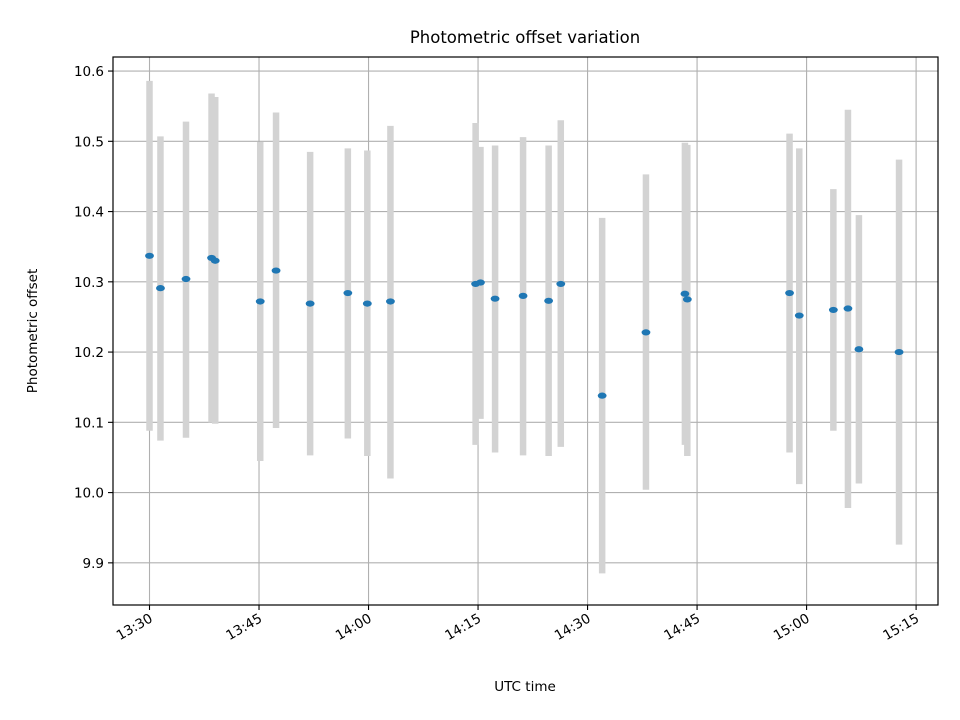 This screenshot has height=720, width=960. What do you see at coordinates (93, 318) in the screenshot?
I see `y-axis: 9.9 10.0 10.1 10.2 10.3 10.4 10.5 10.6` at bounding box center [93, 318].